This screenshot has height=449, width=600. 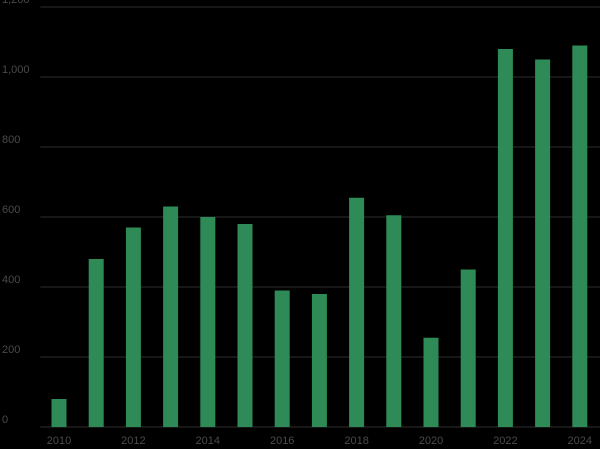 What do you see at coordinates (59, 441) in the screenshot?
I see `x-tick-label: 2010` at bounding box center [59, 441].